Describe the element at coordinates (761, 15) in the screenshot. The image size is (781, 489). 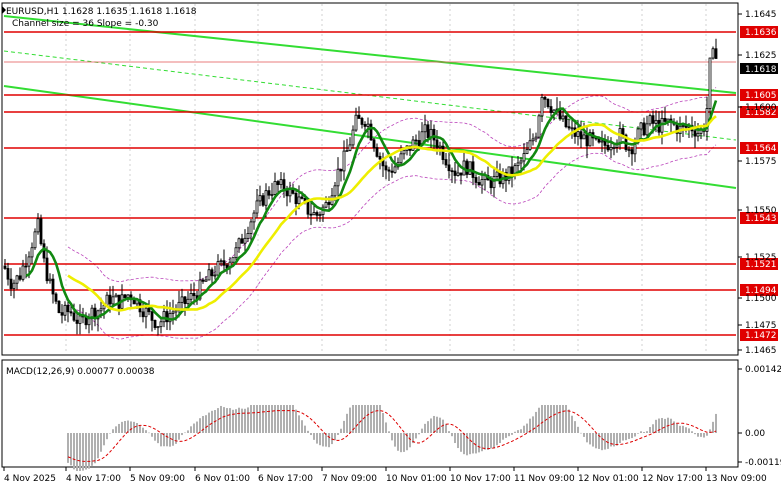
I see `price-tick-label: 1.1645` at that location.